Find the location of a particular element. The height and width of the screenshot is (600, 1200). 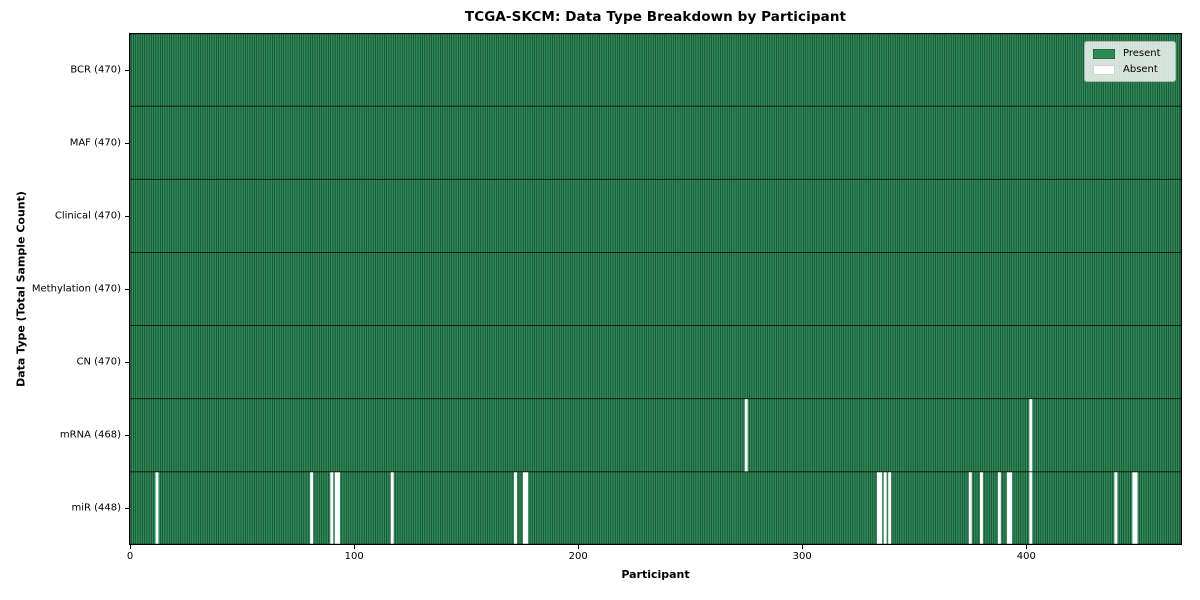

y-tick-label: mRNA (468) is located at coordinates (90, 435).